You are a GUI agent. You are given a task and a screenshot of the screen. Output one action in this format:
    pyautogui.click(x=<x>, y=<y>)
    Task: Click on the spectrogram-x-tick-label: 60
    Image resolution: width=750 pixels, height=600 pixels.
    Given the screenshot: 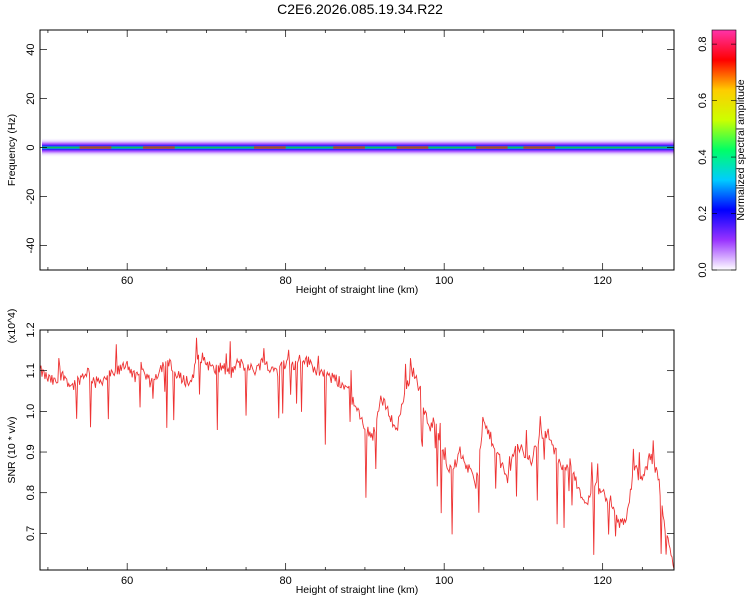 What is the action you would take?
    pyautogui.click(x=127, y=281)
    